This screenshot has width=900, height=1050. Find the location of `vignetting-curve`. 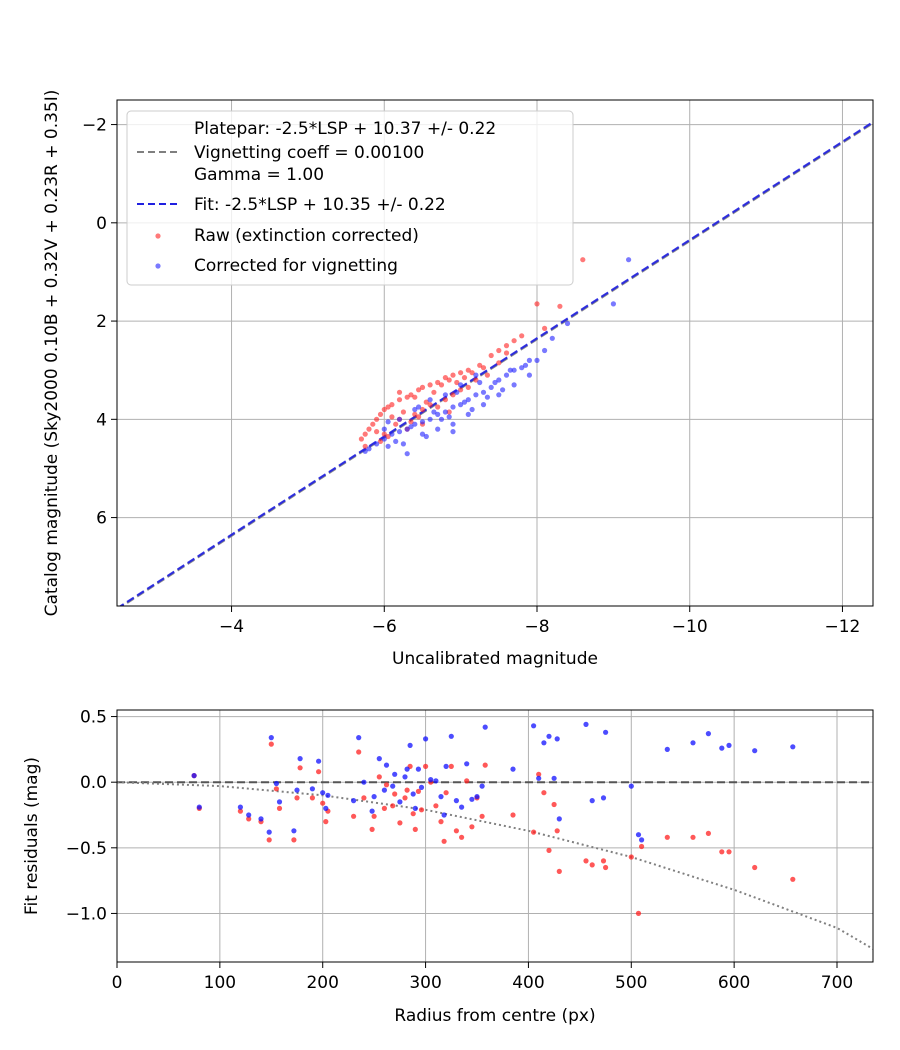

vignetting-curve is located at coordinates (495, 865).